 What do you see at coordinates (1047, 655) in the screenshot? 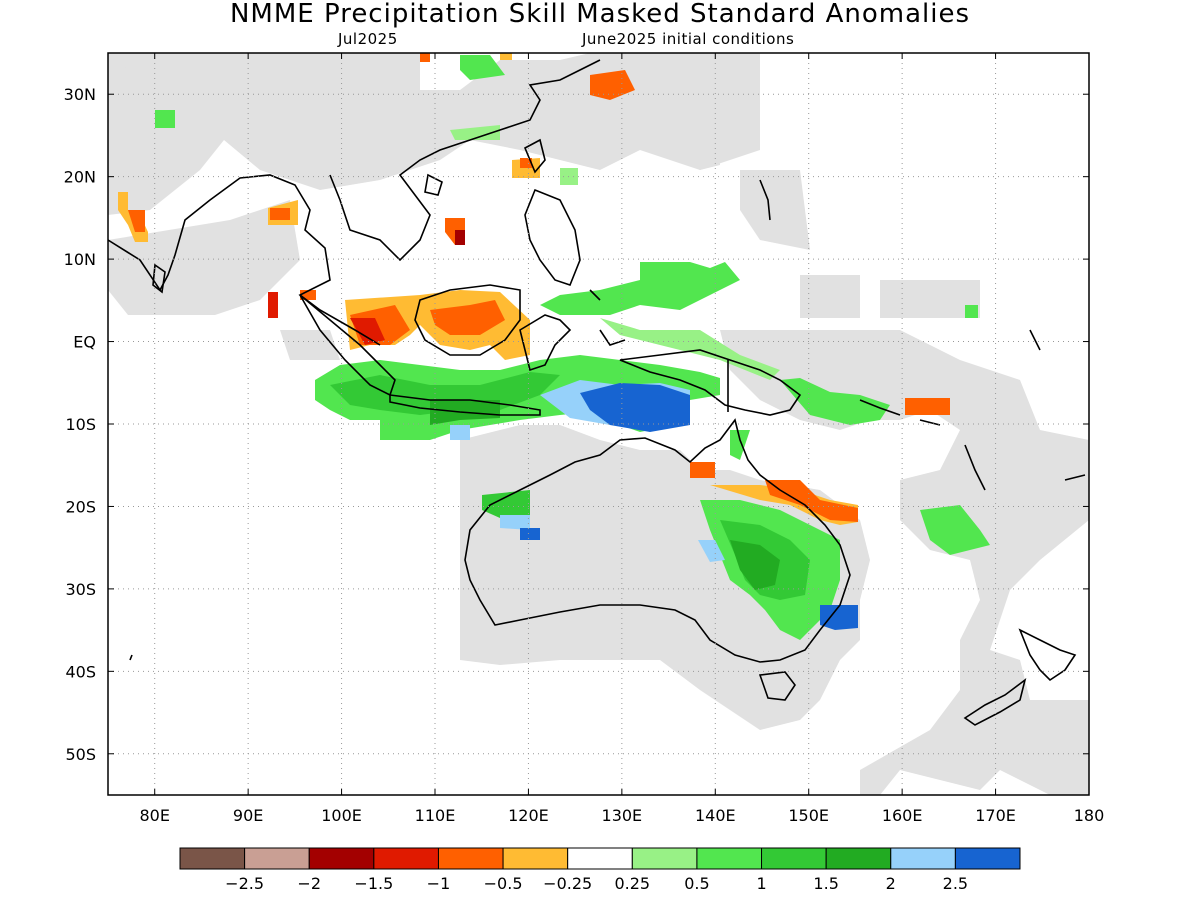
I see `coastline-nz-north` at bounding box center [1047, 655].